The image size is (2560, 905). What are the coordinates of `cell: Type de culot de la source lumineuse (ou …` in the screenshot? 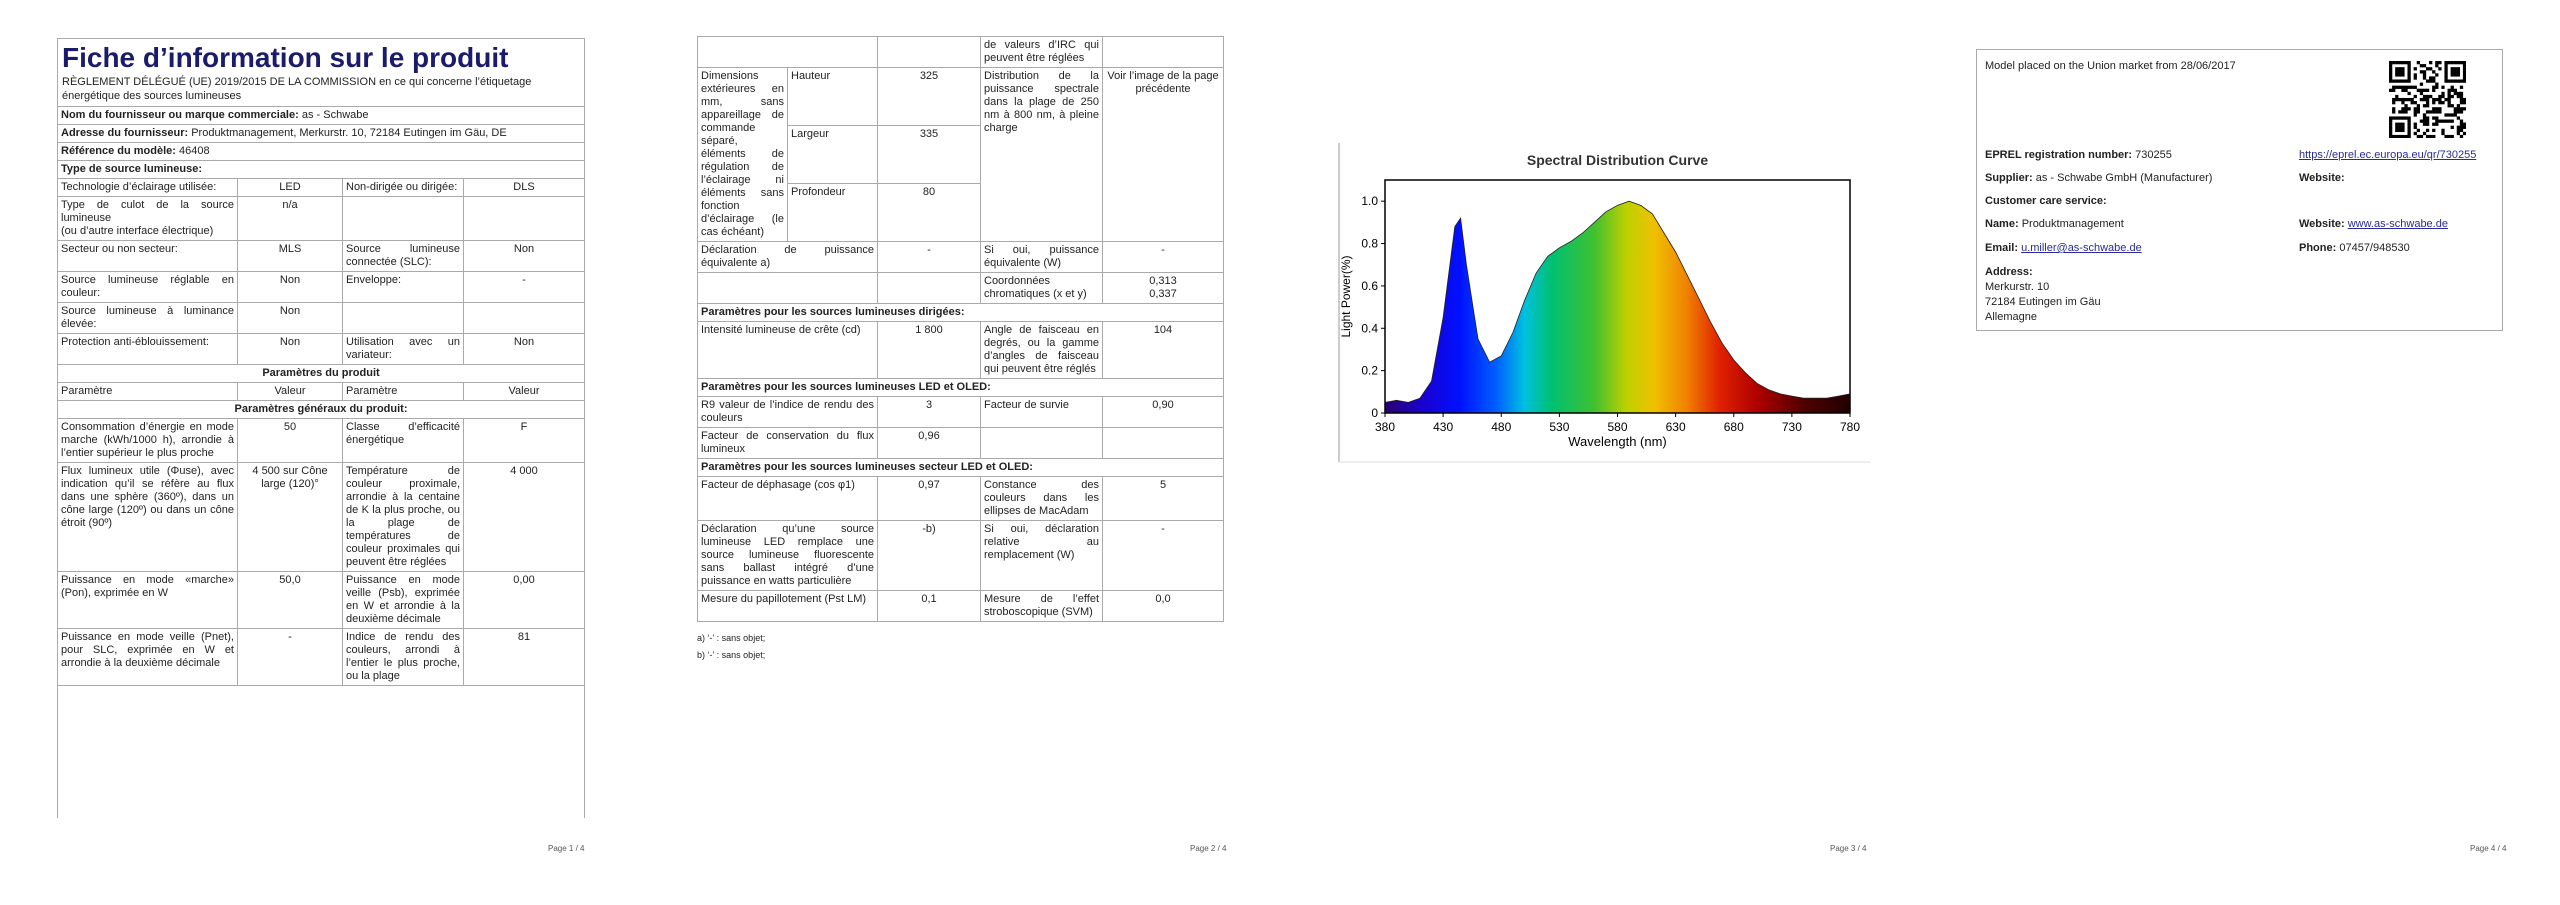 It's located at (148, 218).